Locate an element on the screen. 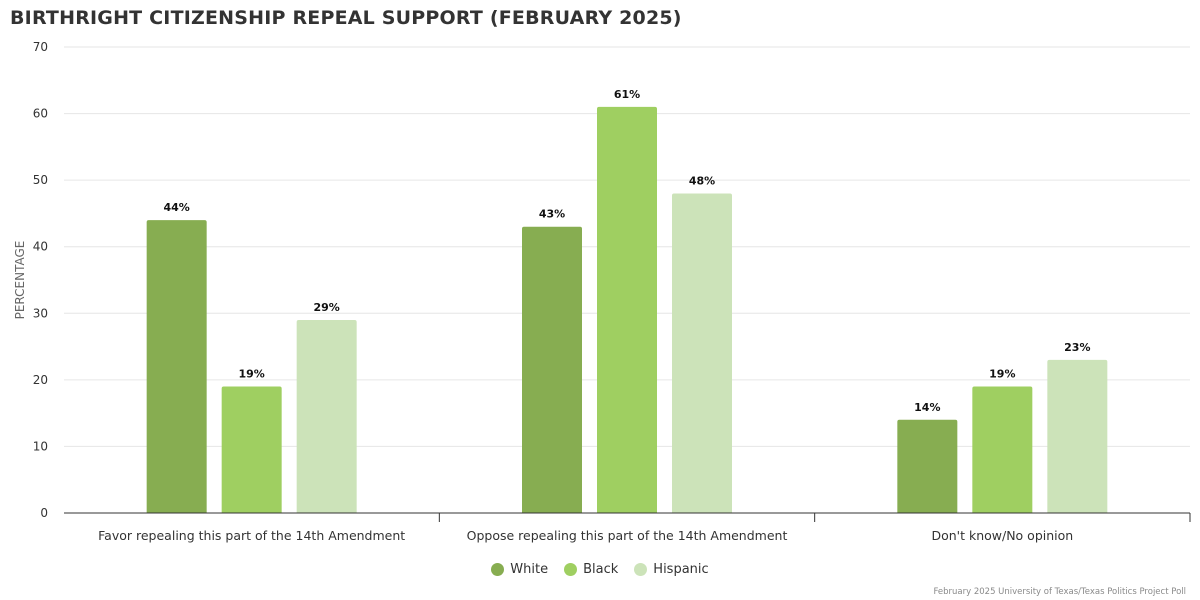  y-axis-ticks: 0 10 20 30 40 50 60 70 is located at coordinates (40, 280).